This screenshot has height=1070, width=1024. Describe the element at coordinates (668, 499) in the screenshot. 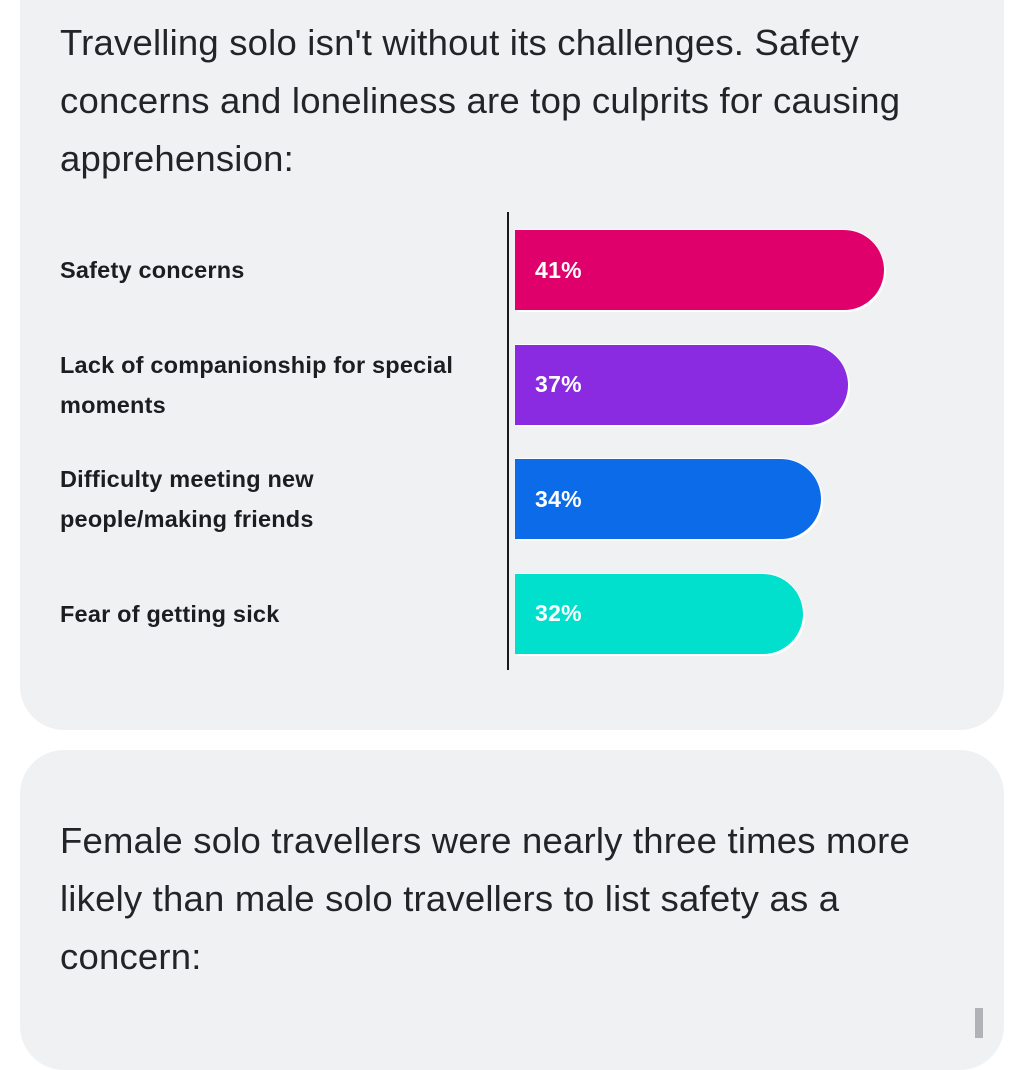

I see `bar: 34%` at that location.